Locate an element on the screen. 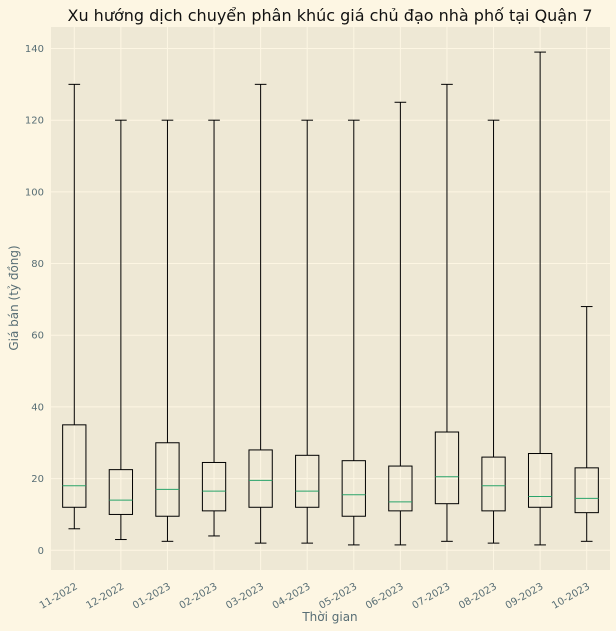 The width and height of the screenshot is (616, 631). box-05-2023 is located at coordinates (353, 332).